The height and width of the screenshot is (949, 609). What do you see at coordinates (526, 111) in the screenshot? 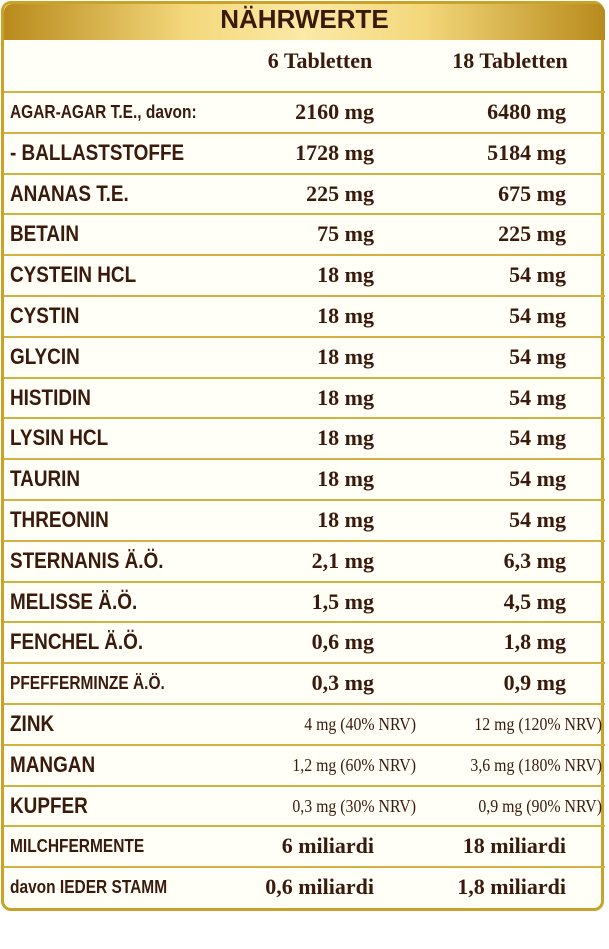
I see `value-18: 6480 mg` at bounding box center [526, 111].